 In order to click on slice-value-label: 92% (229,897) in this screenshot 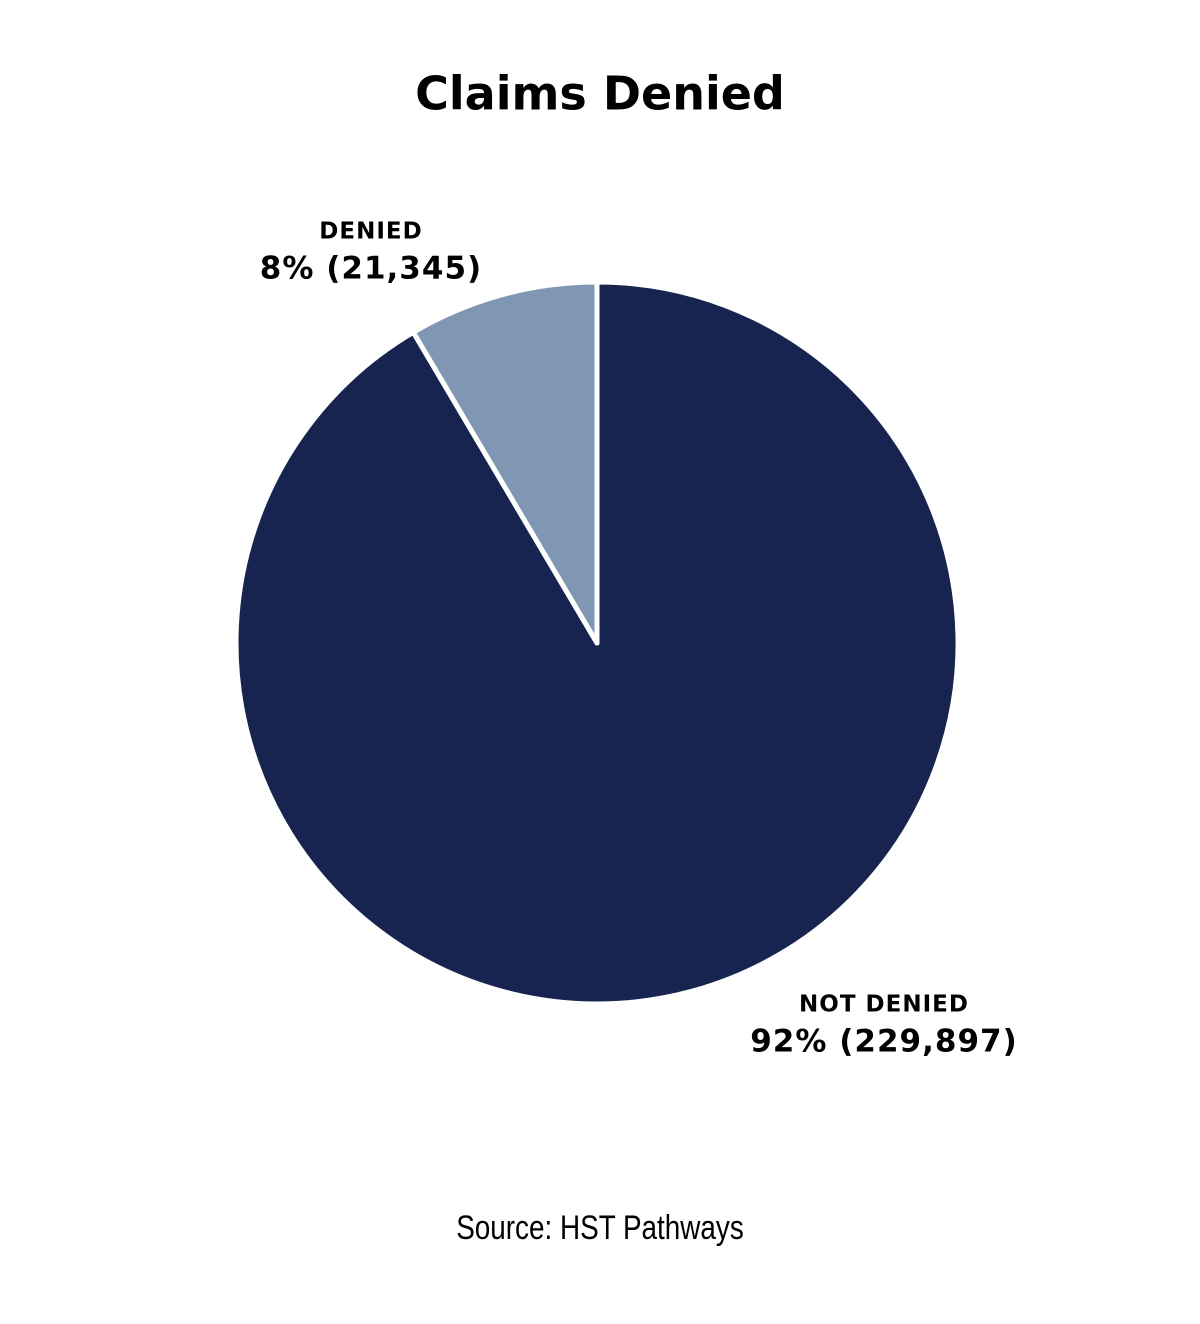, I will do `click(884, 1042)`.